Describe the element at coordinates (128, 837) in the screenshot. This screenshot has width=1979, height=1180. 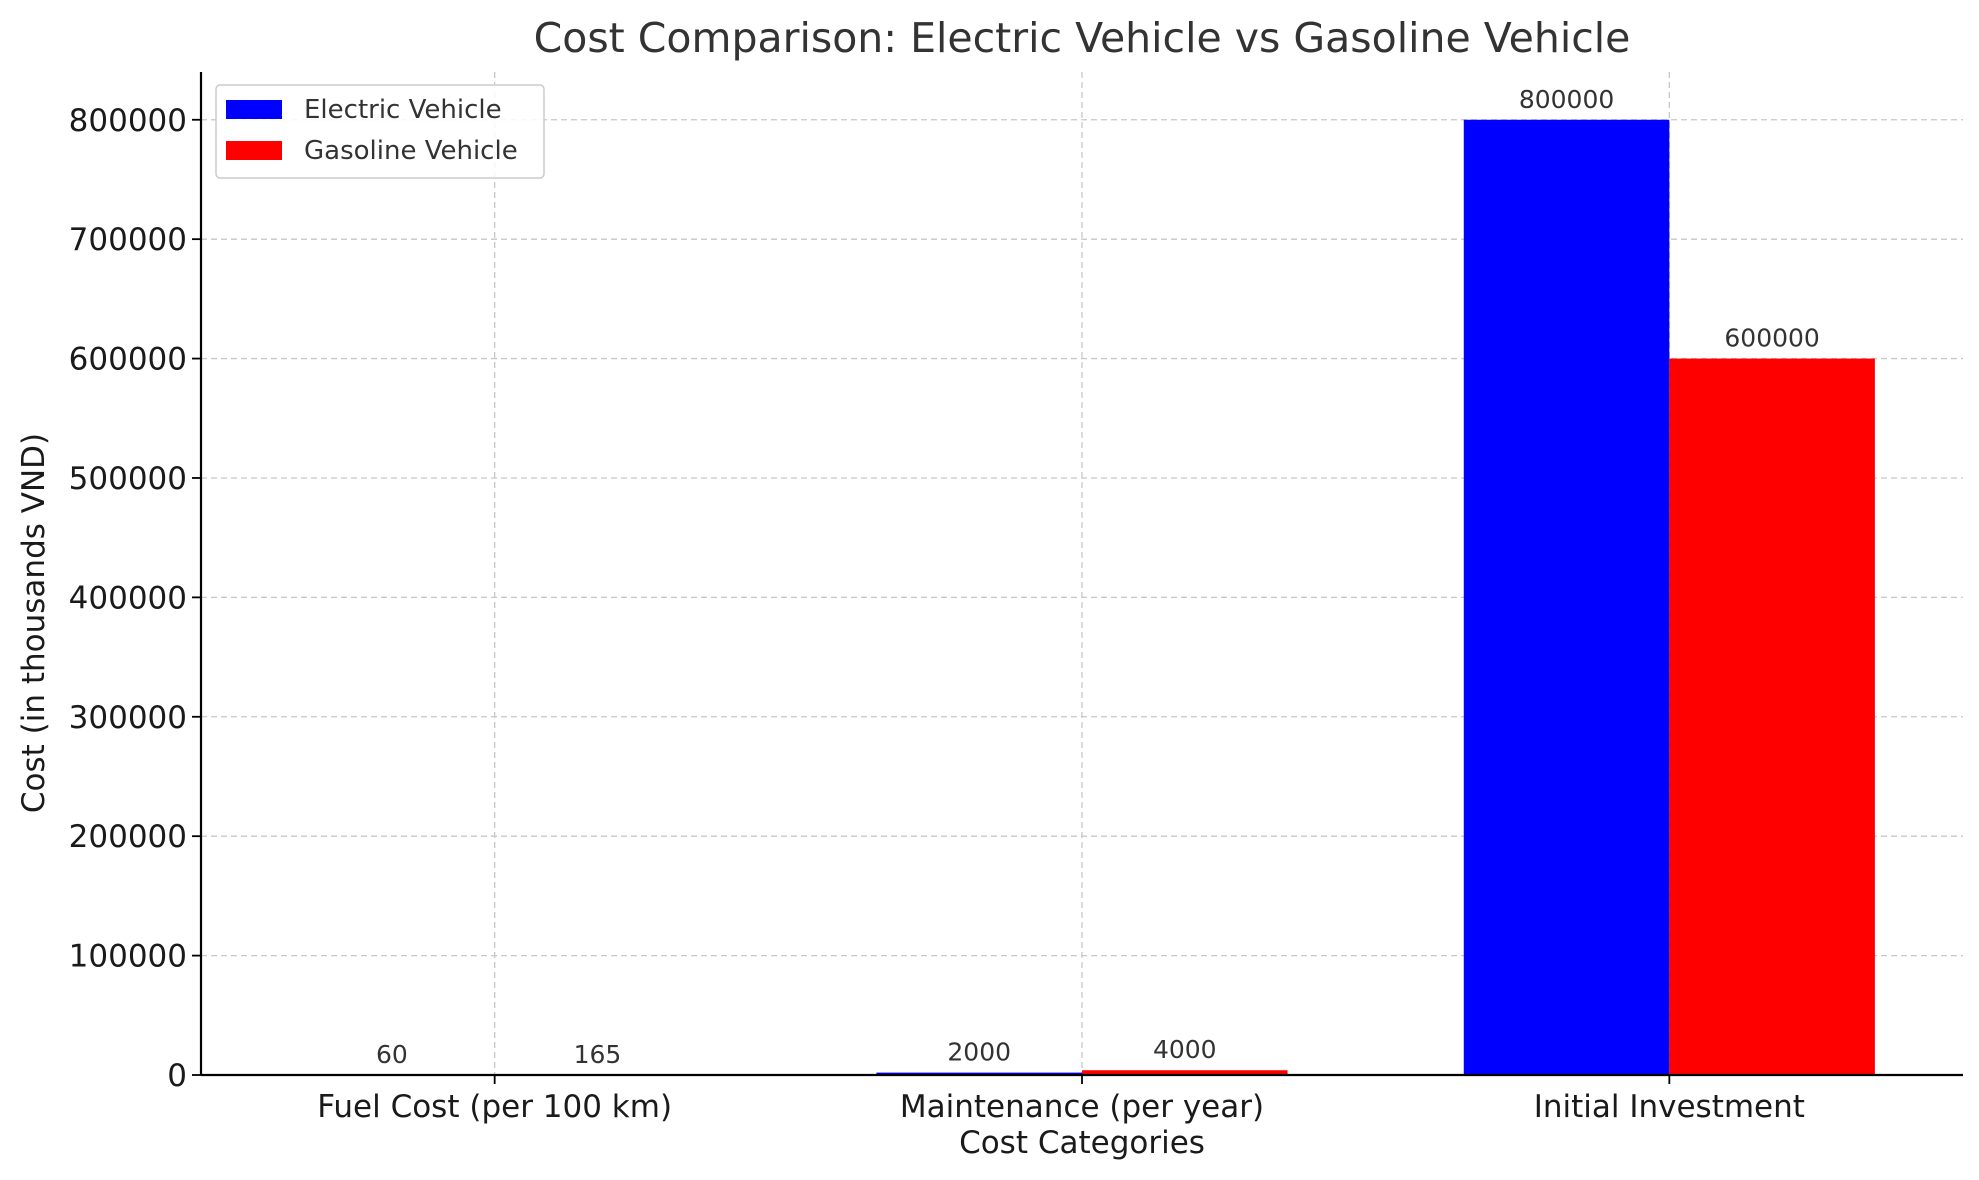
I see `y-tick-label: 200000` at that location.